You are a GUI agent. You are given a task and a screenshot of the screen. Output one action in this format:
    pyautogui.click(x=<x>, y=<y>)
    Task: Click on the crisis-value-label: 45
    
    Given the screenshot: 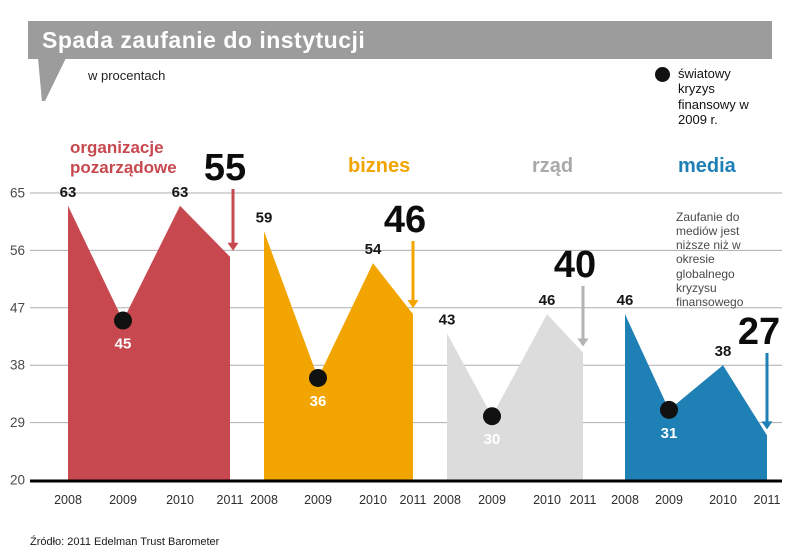 What is the action you would take?
    pyautogui.click(x=123, y=344)
    